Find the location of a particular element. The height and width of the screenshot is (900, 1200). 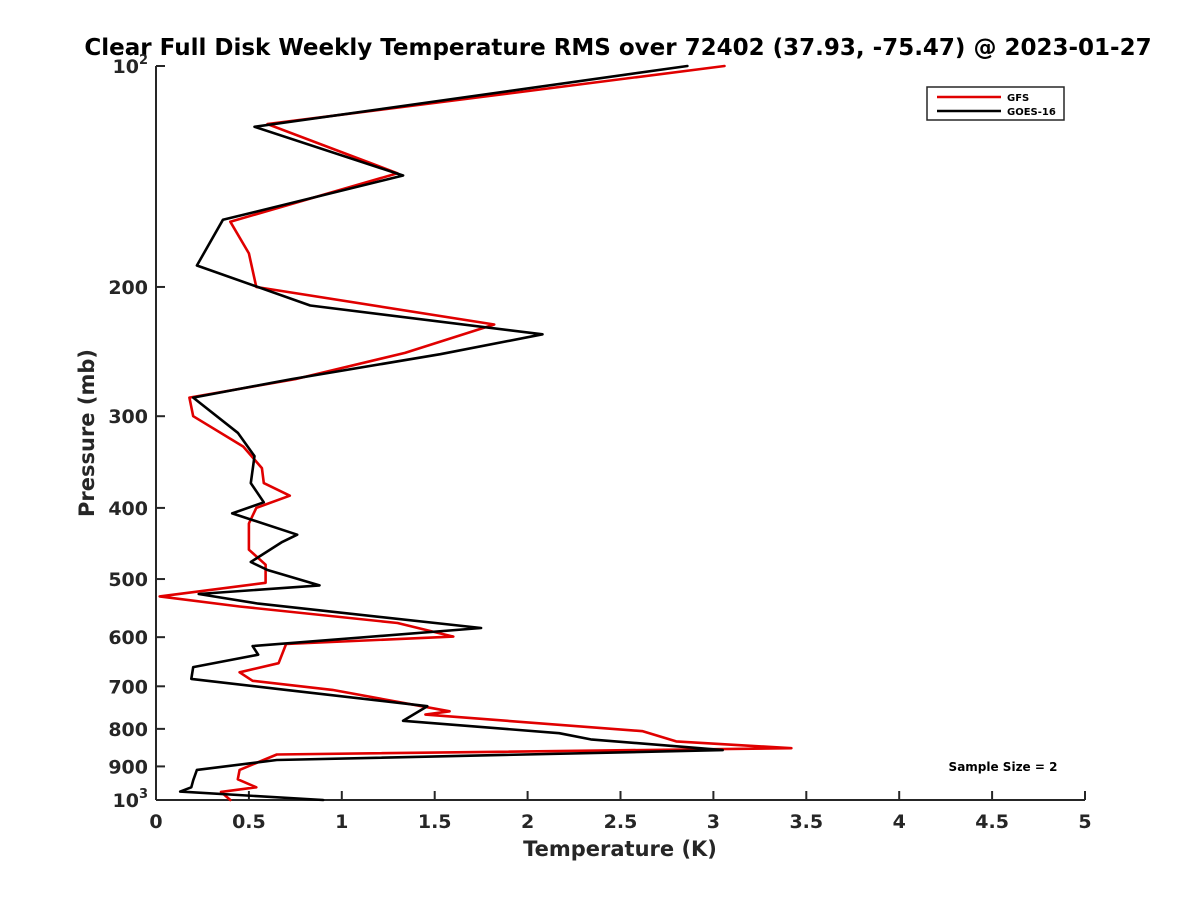

legend-label-gfs: GFS is located at coordinates (1018, 98).